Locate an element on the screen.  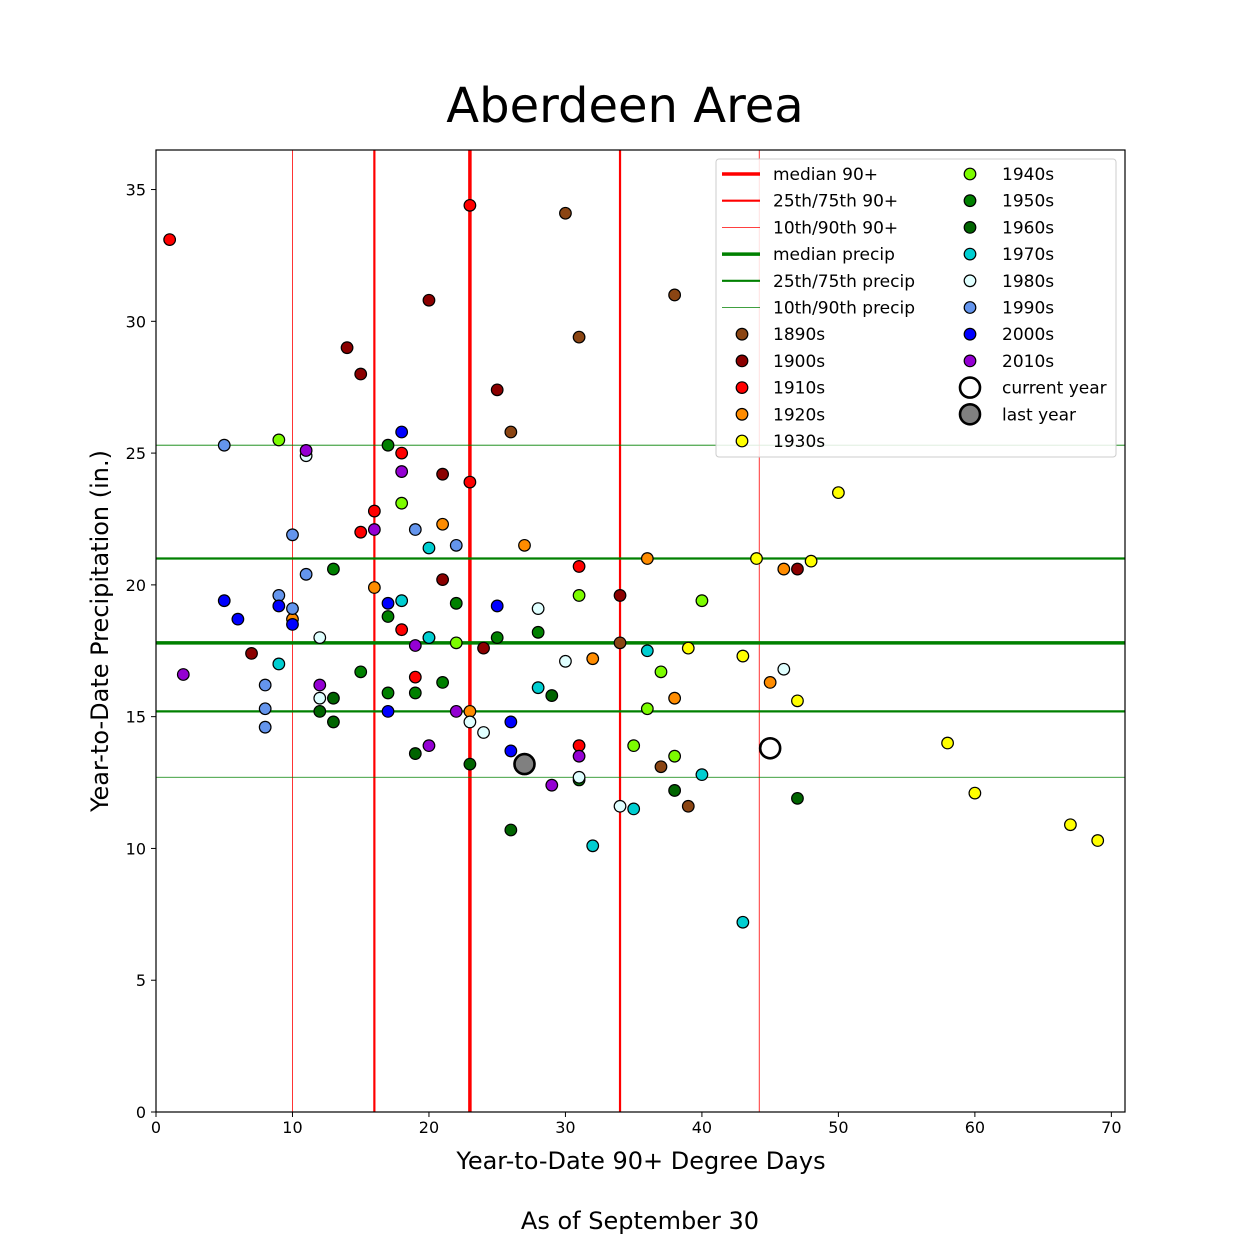
legend-box is located at coordinates (916, 308).